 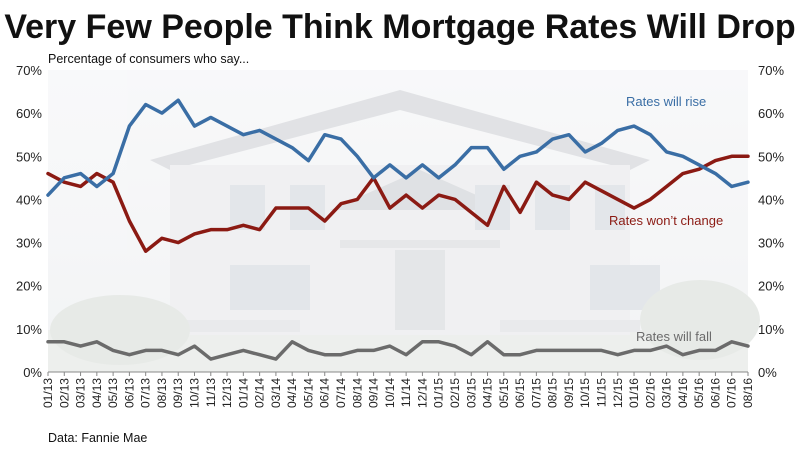 I want to click on label-rates-wont-change: Rates won’t change, so click(x=666, y=220).